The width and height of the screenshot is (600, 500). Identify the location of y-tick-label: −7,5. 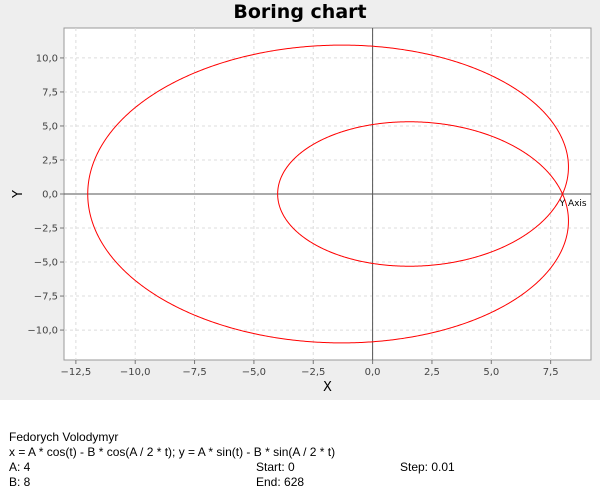
(46, 297).